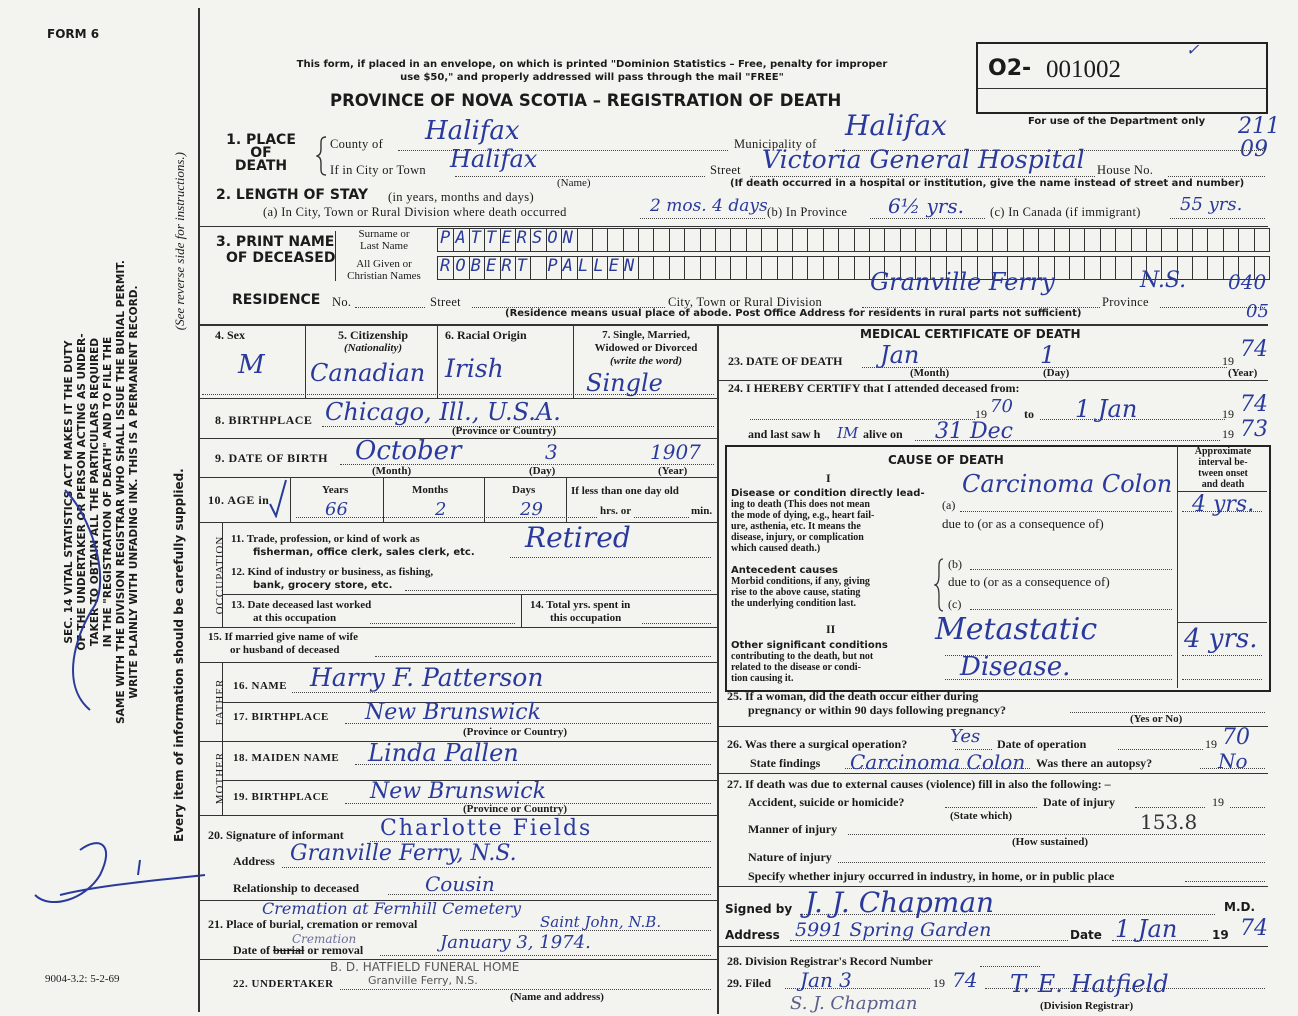  I want to click on county-value: Halifax, so click(472, 131).